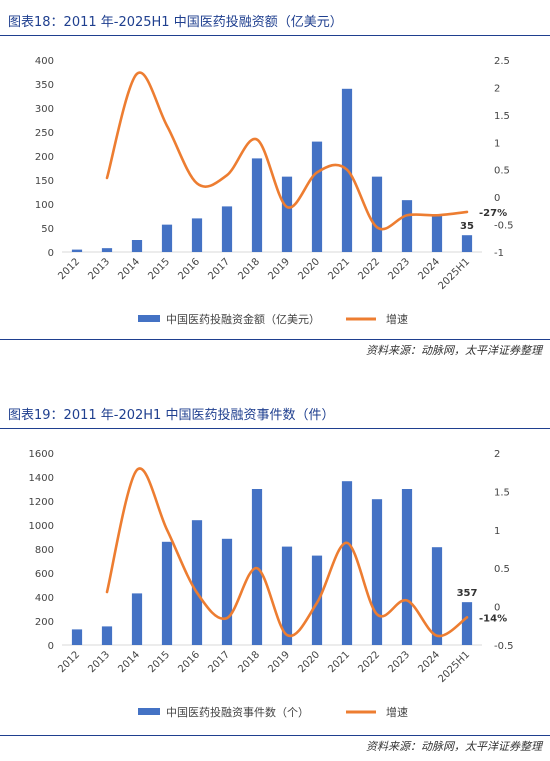  Describe the element at coordinates (44, 109) in the screenshot. I see `y-tick-label: 300` at that location.